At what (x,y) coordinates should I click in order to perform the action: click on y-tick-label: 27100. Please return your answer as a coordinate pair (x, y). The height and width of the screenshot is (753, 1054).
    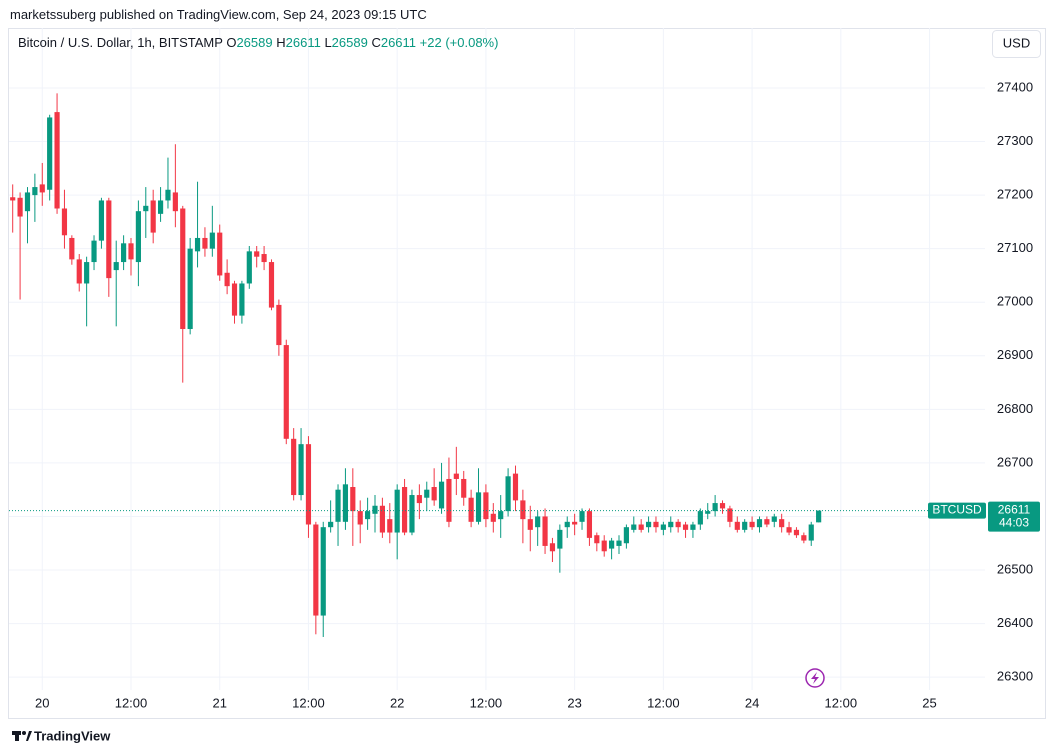
    Looking at the image, I should click on (1015, 247).